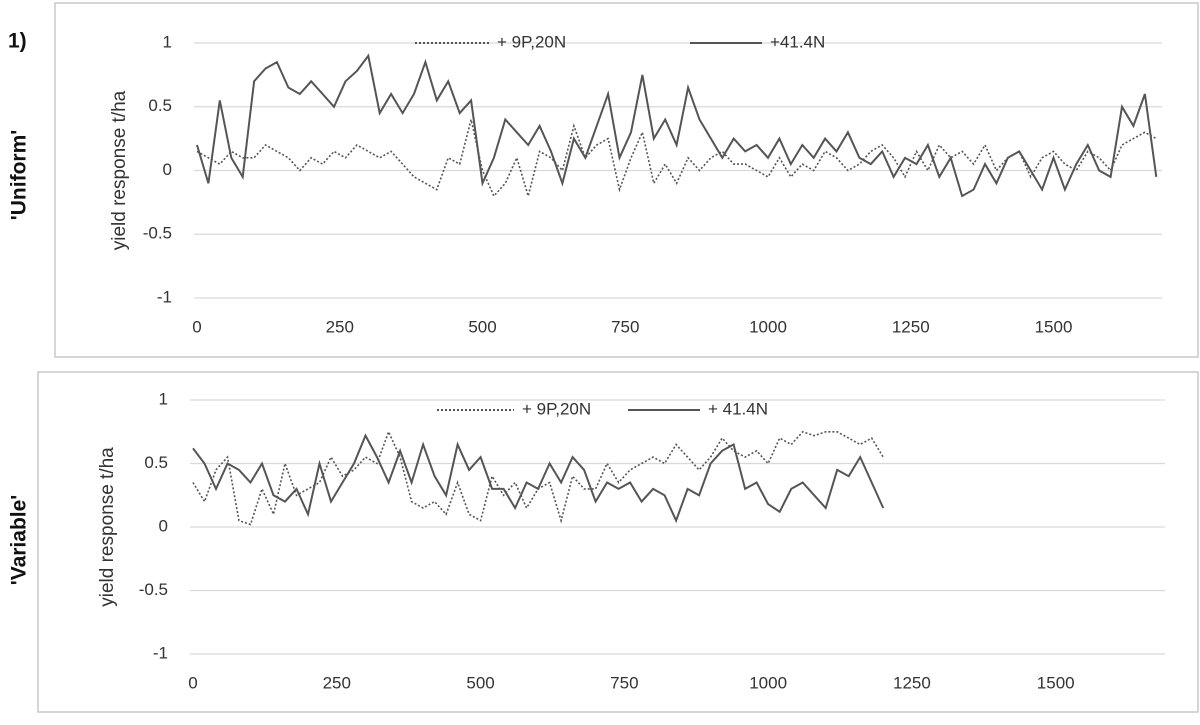  What do you see at coordinates (19, 175) in the screenshot?
I see `row-label: 'Uniform'` at bounding box center [19, 175].